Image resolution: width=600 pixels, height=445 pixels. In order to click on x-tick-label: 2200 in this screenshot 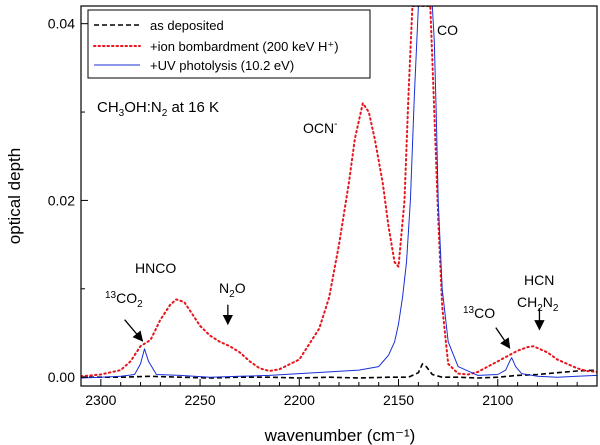, I will do `click(299, 400)`.